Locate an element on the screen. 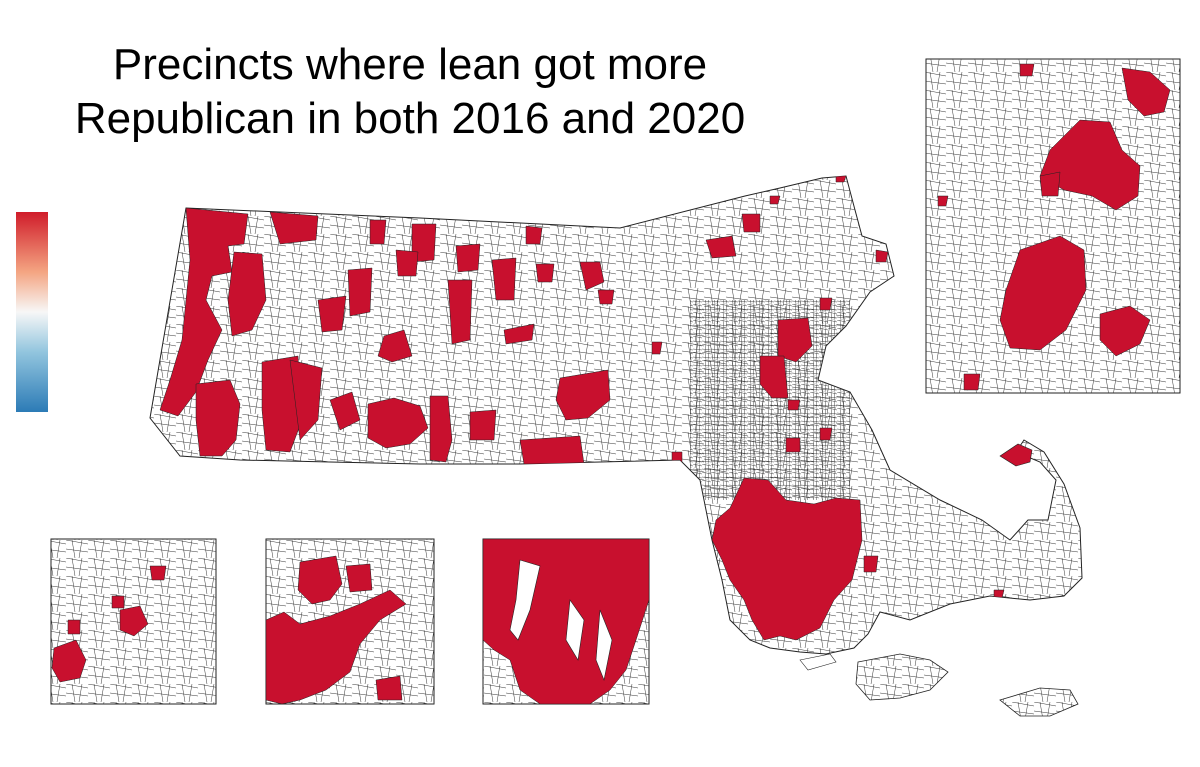  provincetown-precinct is located at coordinates (1016, 455).